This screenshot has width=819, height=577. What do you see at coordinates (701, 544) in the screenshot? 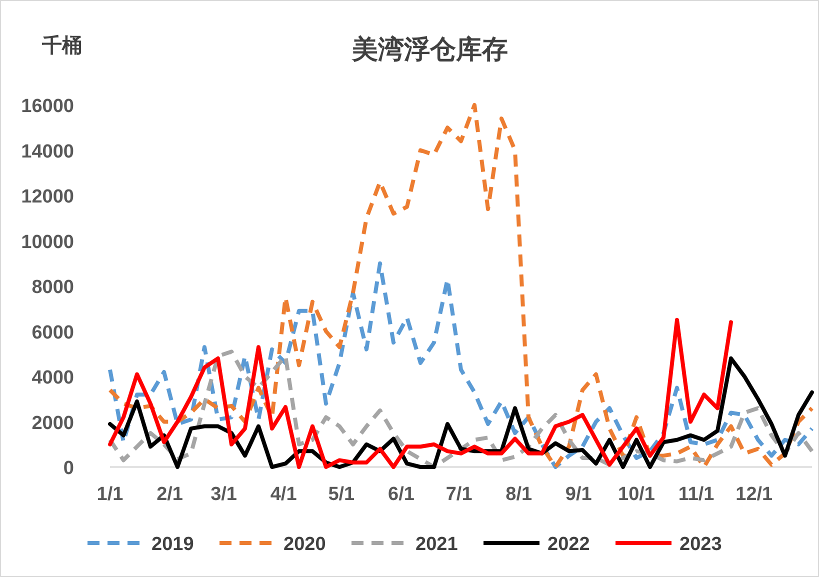
I see `legend-label: 2023` at bounding box center [701, 544].